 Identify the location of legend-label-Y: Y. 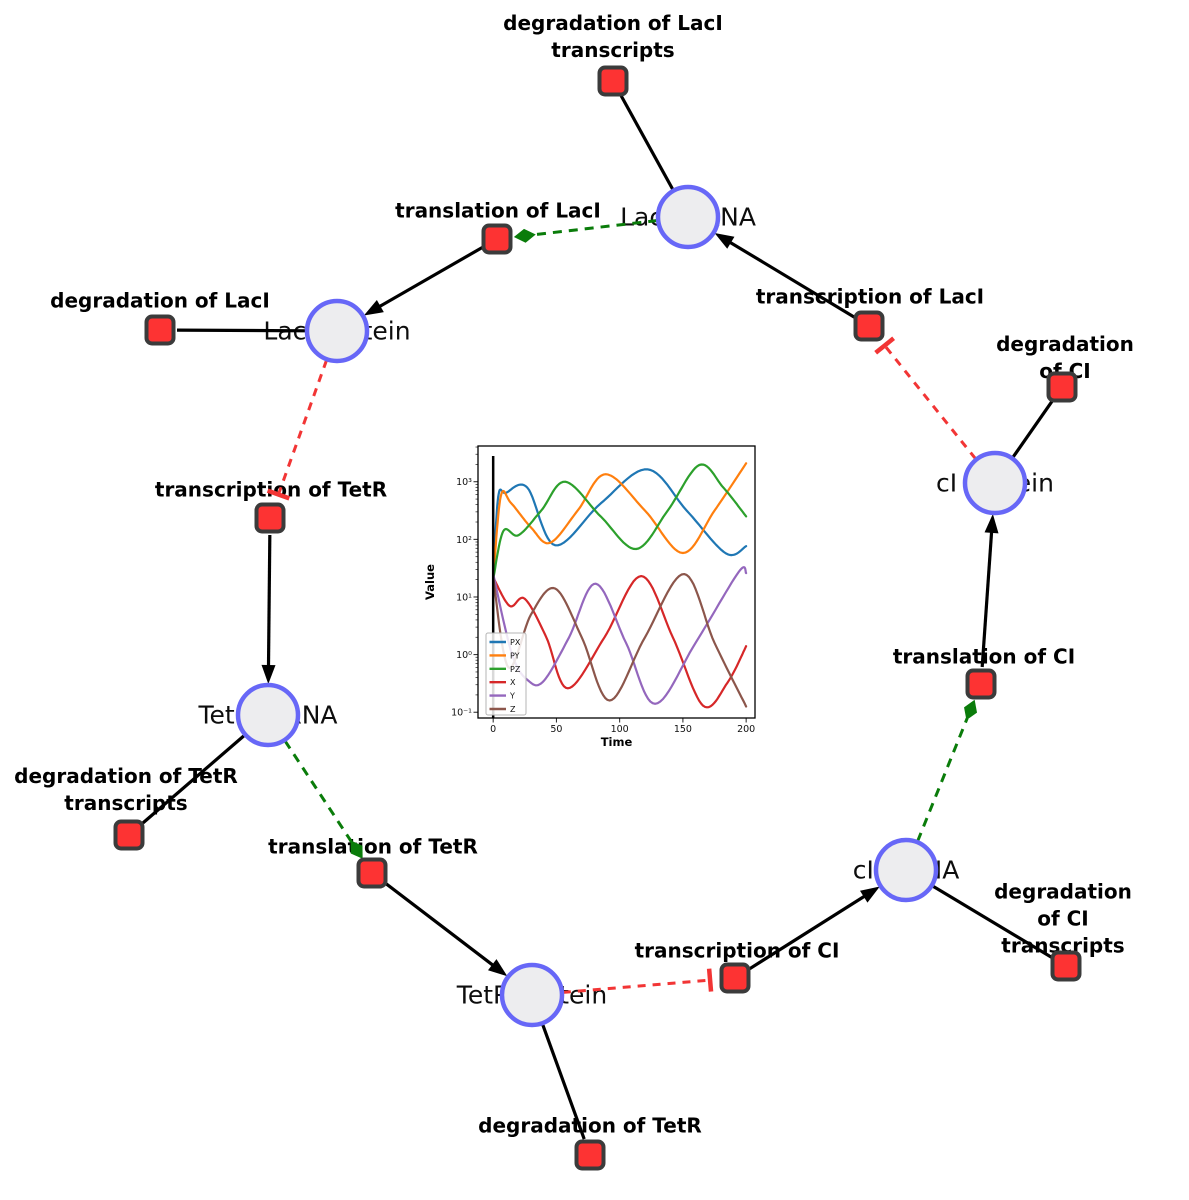
(512, 696).